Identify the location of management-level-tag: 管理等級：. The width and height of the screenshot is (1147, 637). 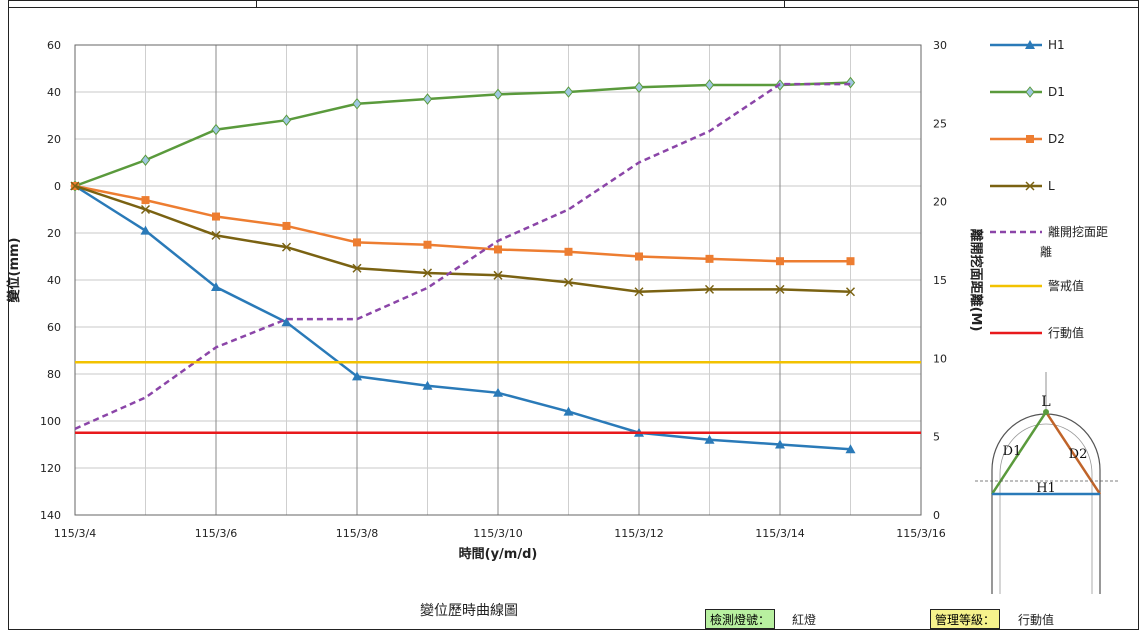
(965, 619).